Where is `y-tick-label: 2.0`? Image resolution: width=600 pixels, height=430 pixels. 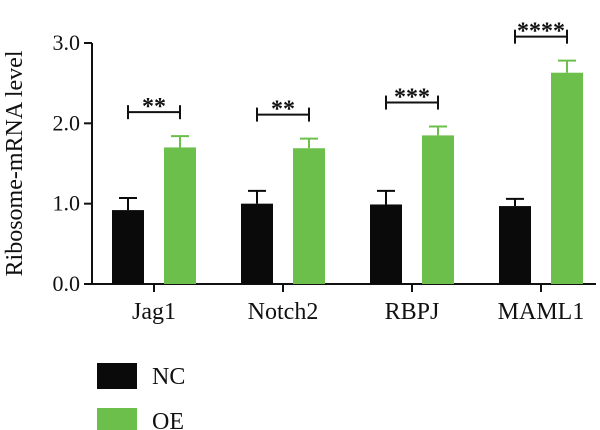
y-tick-label: 2.0 is located at coordinates (67, 122).